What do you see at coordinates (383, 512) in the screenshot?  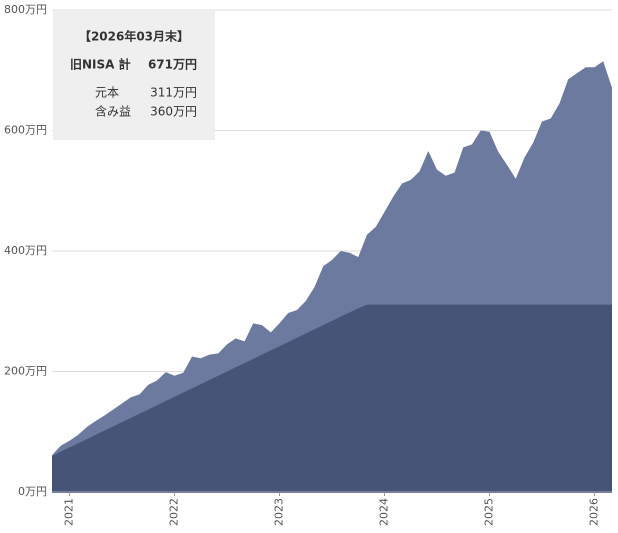 I see `x-tick-label: 2024` at bounding box center [383, 512].